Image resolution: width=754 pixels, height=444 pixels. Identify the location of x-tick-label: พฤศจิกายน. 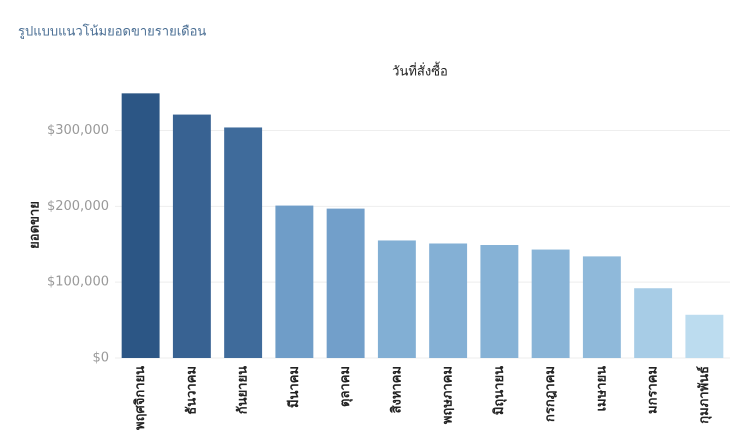
(140, 398).